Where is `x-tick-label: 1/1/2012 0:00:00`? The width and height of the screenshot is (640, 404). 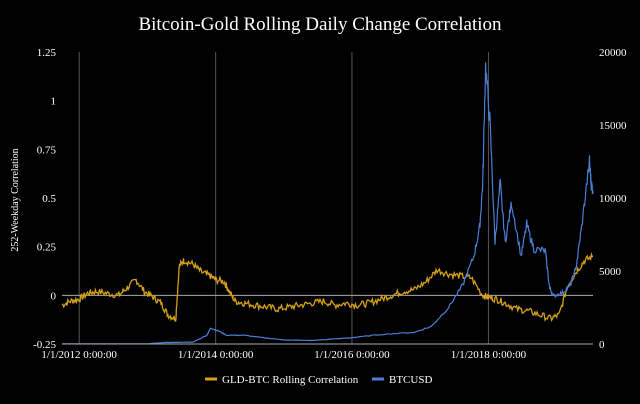
x-tick-label: 1/1/2012 0:00:00 is located at coordinates (79, 355).